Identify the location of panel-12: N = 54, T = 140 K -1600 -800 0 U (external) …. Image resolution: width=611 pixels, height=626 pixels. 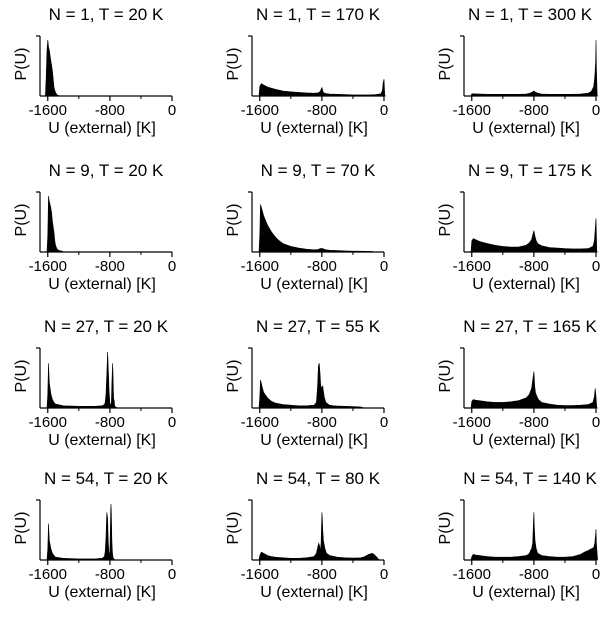
(518, 535).